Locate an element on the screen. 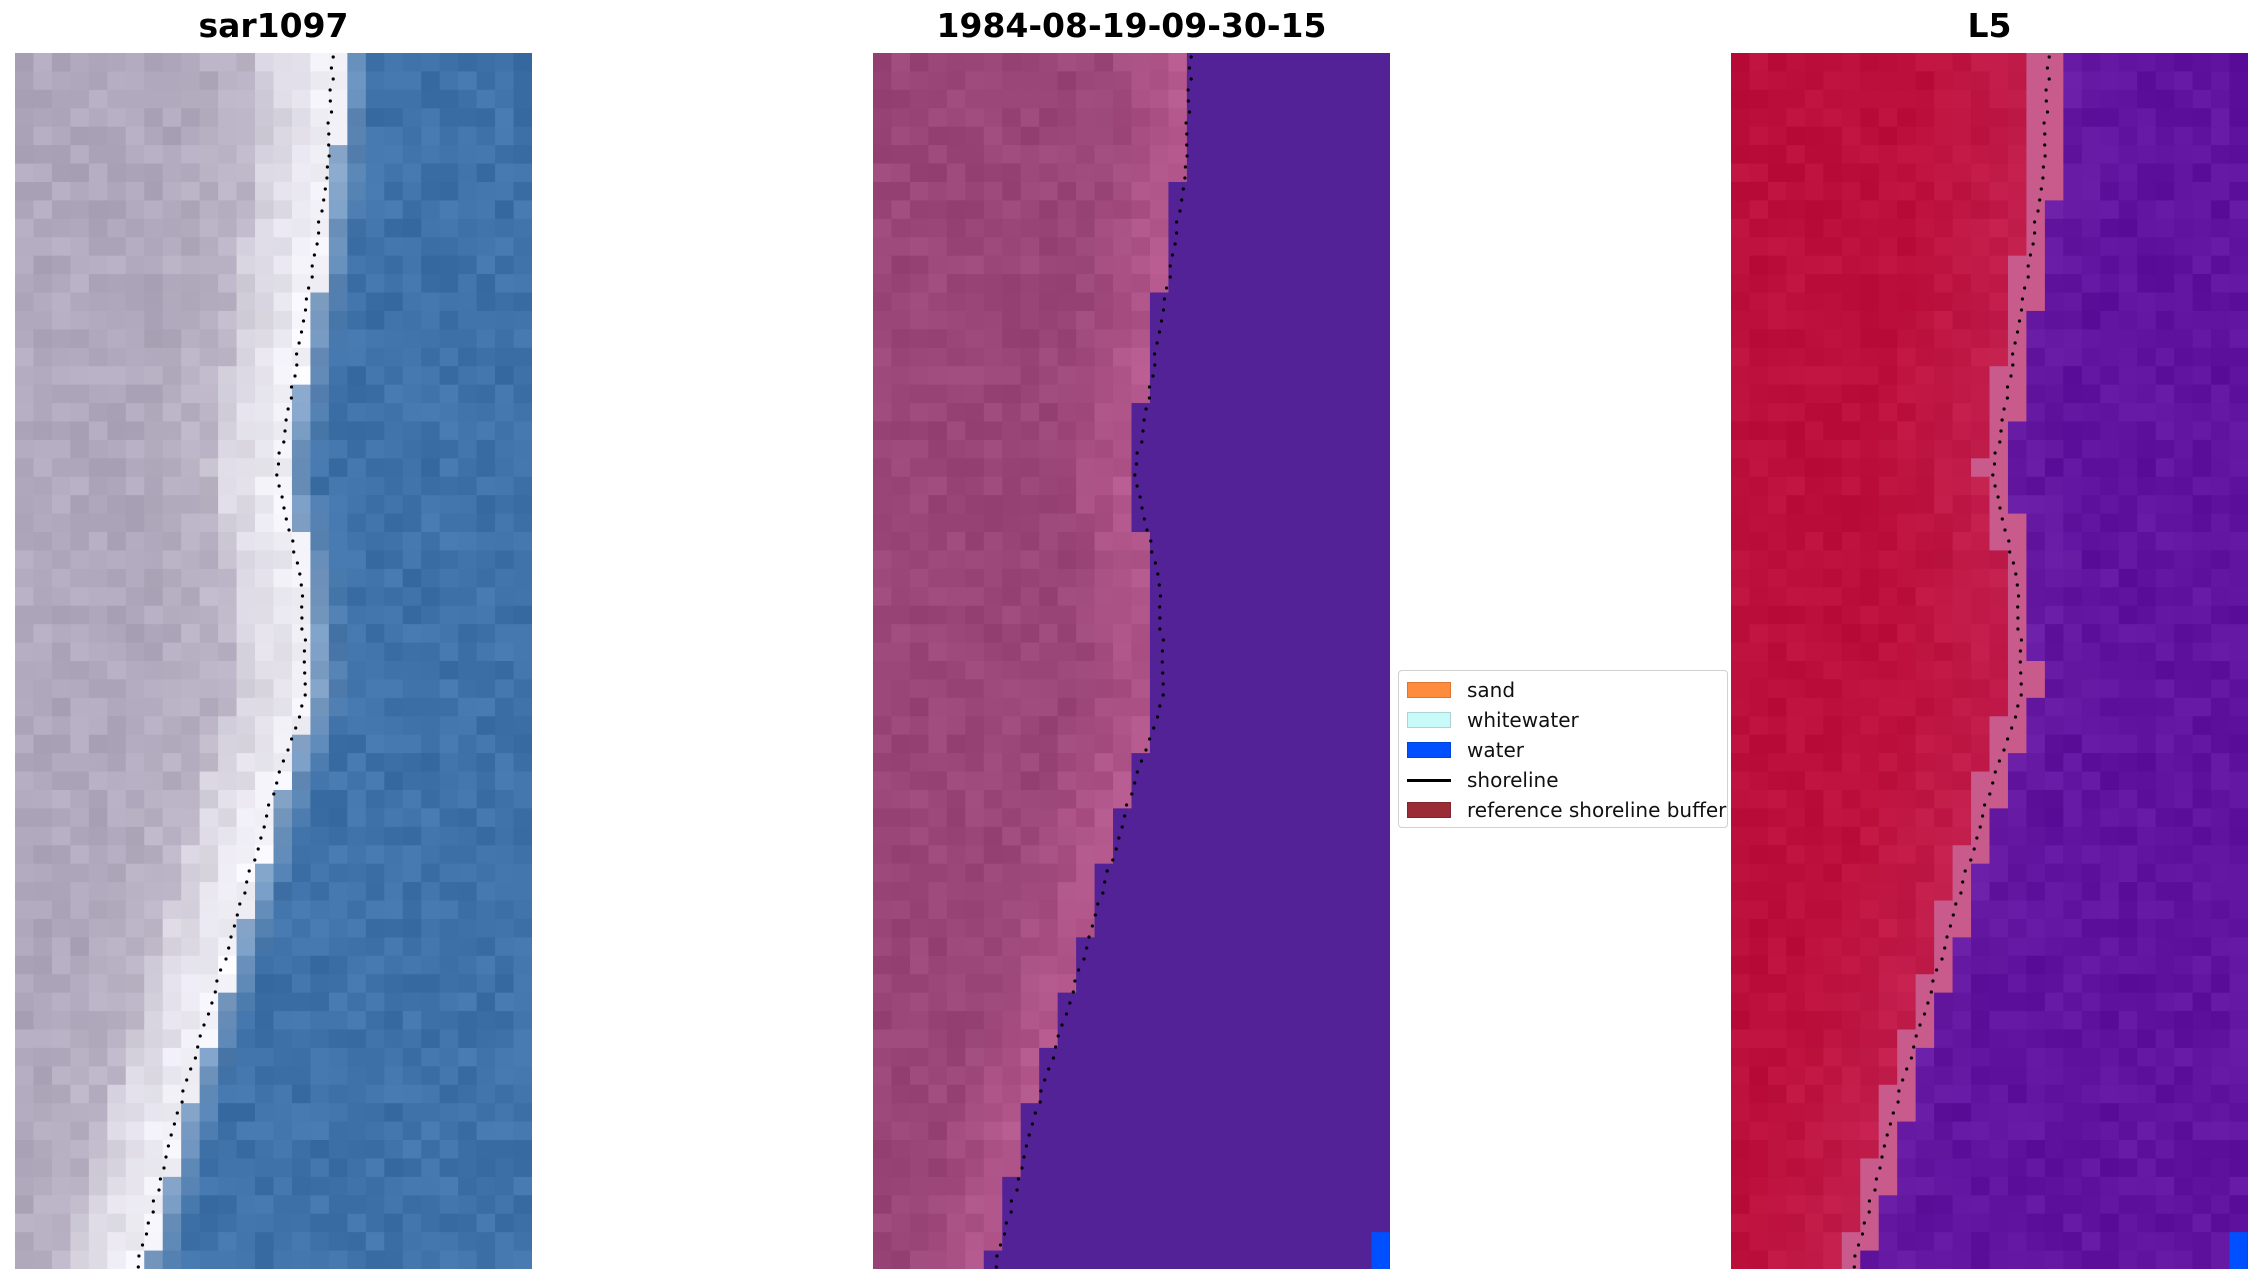 The image size is (2260, 1283). whitewater-swatch is located at coordinates (1429, 720).